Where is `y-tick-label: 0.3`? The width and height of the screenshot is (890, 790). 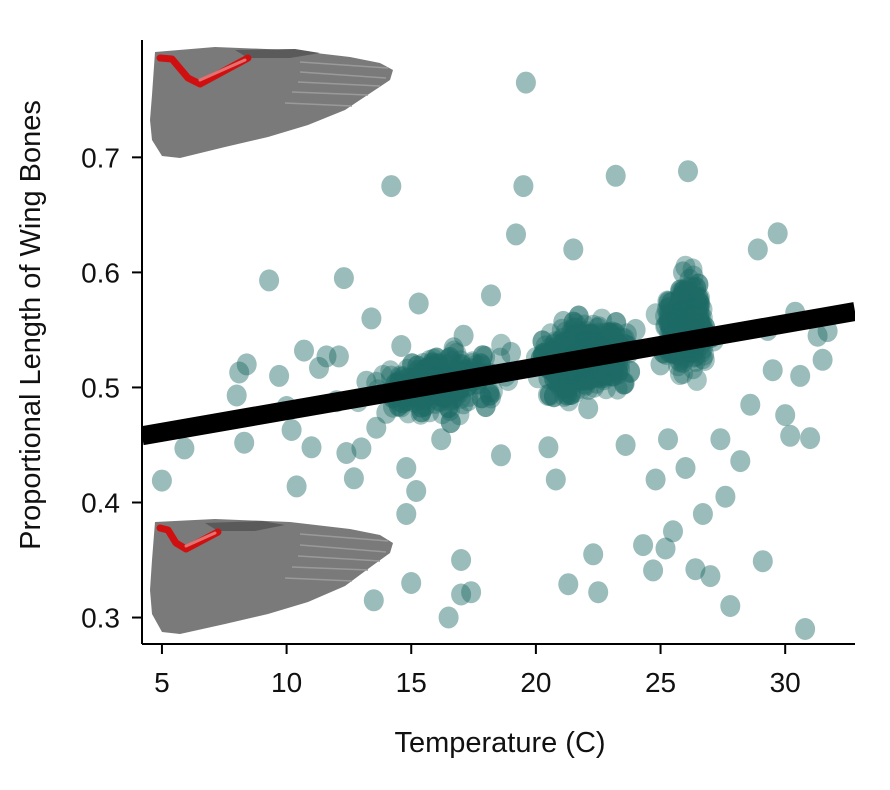
y-tick-label: 0.3 is located at coordinates (100, 618).